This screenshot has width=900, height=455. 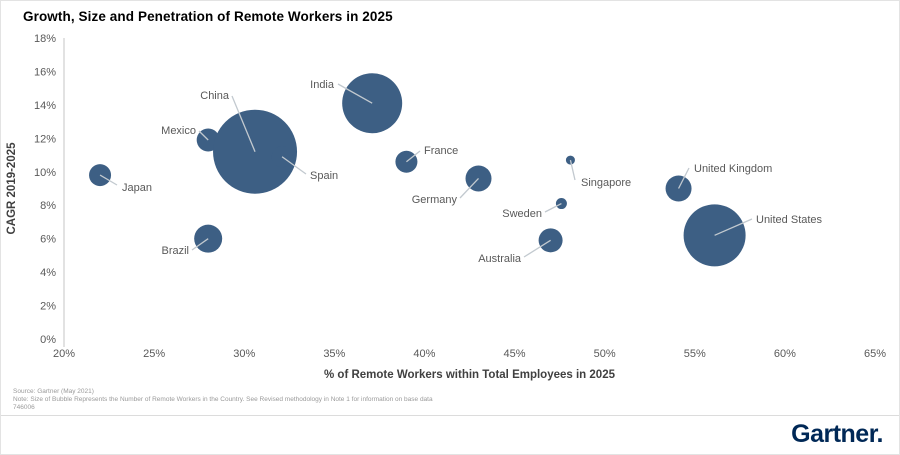 I want to click on bubble-label-spain: Spain, so click(x=324, y=176).